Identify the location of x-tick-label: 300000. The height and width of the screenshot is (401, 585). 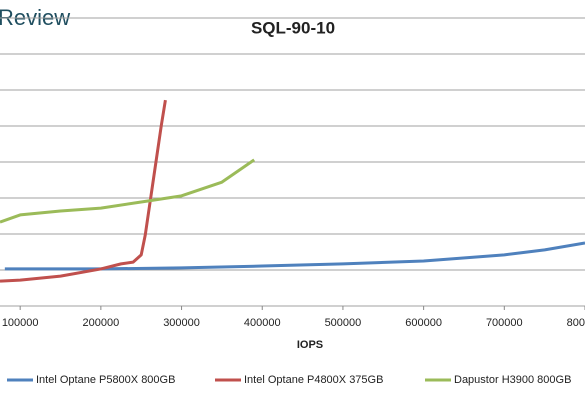
(181, 323).